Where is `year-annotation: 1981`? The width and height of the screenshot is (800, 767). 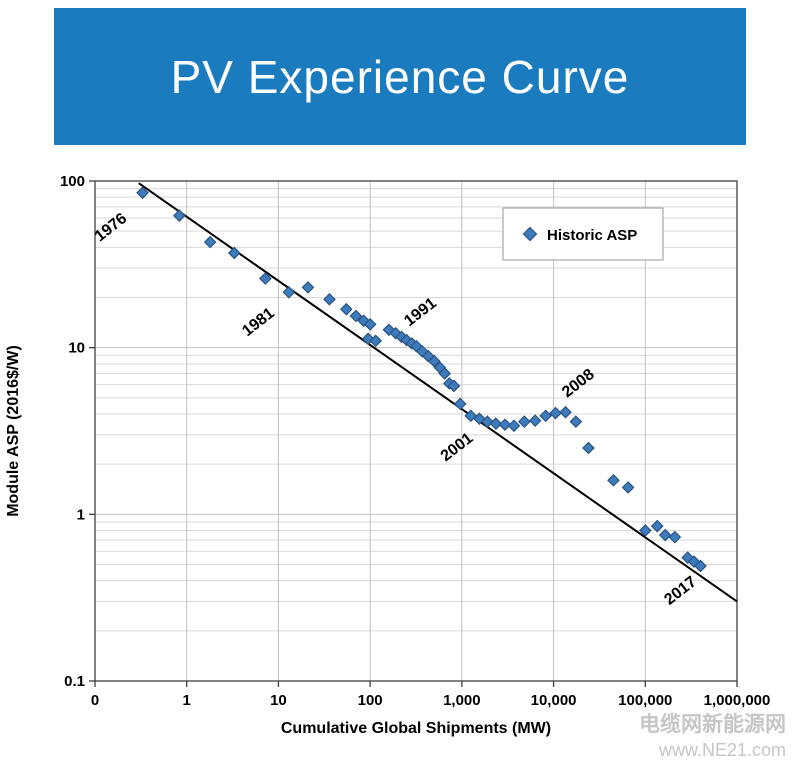 year-annotation: 1981 is located at coordinates (258, 322).